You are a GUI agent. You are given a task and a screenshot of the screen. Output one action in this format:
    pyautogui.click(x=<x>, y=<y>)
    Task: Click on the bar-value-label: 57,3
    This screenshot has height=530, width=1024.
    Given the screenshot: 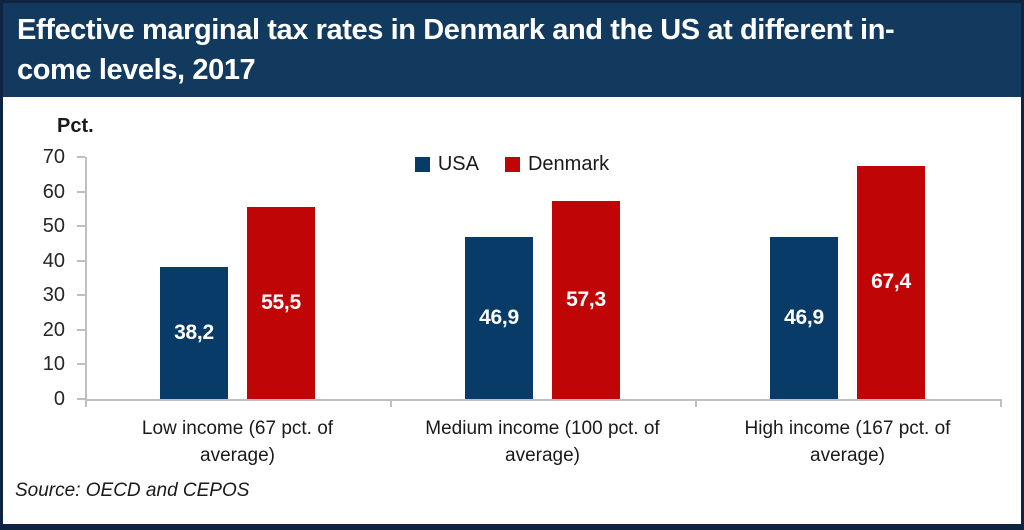 What is the action you would take?
    pyautogui.click(x=586, y=299)
    